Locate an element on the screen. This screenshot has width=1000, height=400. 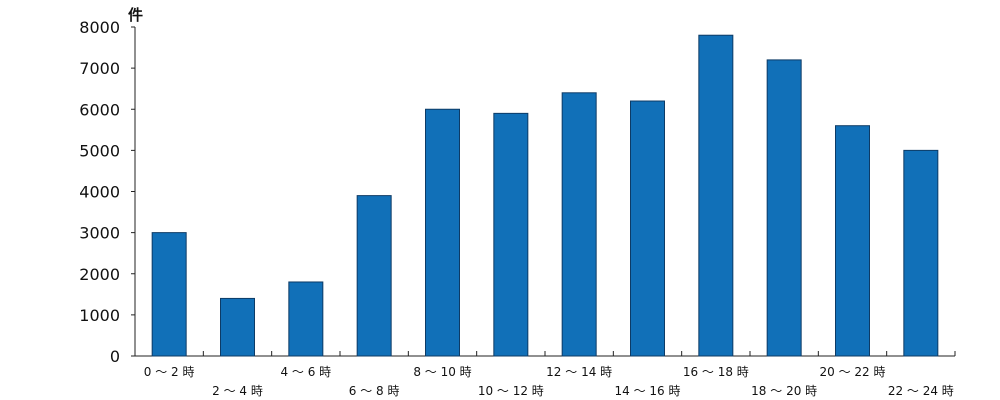
y-tick-label: 3000 is located at coordinates (99, 233).